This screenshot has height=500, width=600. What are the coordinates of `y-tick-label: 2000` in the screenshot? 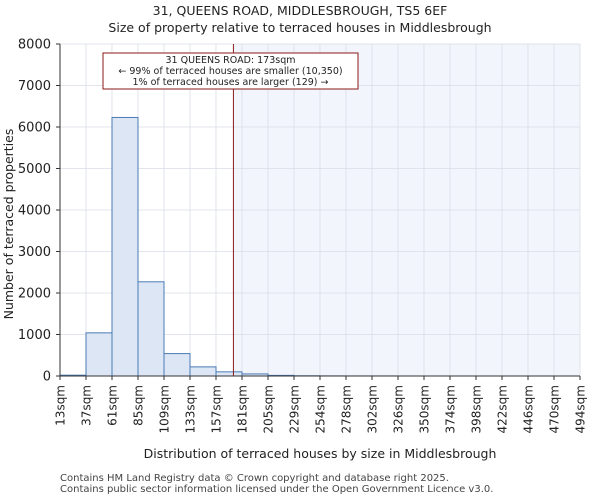 It's located at (34, 294).